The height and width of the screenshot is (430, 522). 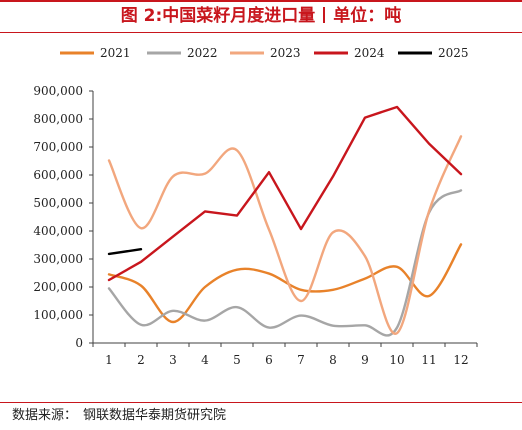 What do you see at coordinates (261, 32) in the screenshot?
I see `title-rule` at bounding box center [261, 32].